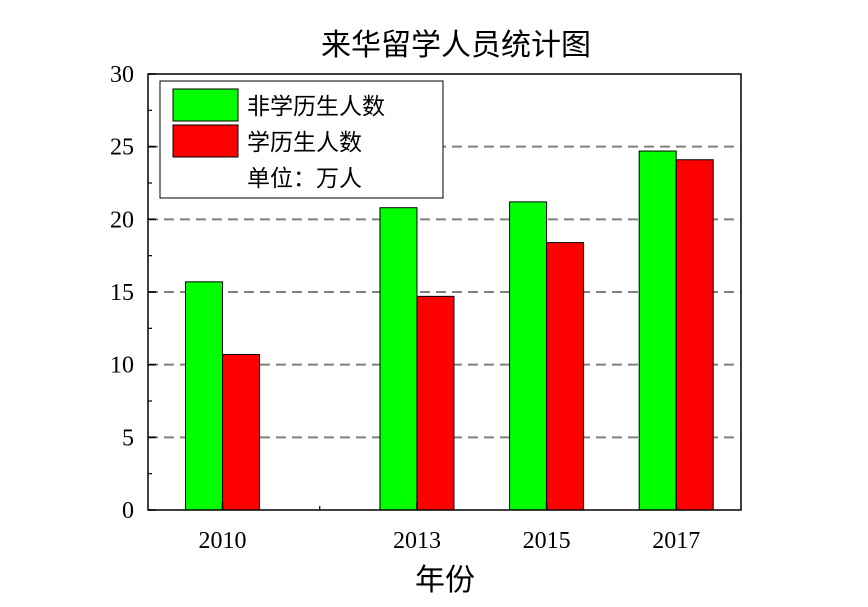  What do you see at coordinates (445, 580) in the screenshot?
I see `x-axis-label: 年份` at bounding box center [445, 580].